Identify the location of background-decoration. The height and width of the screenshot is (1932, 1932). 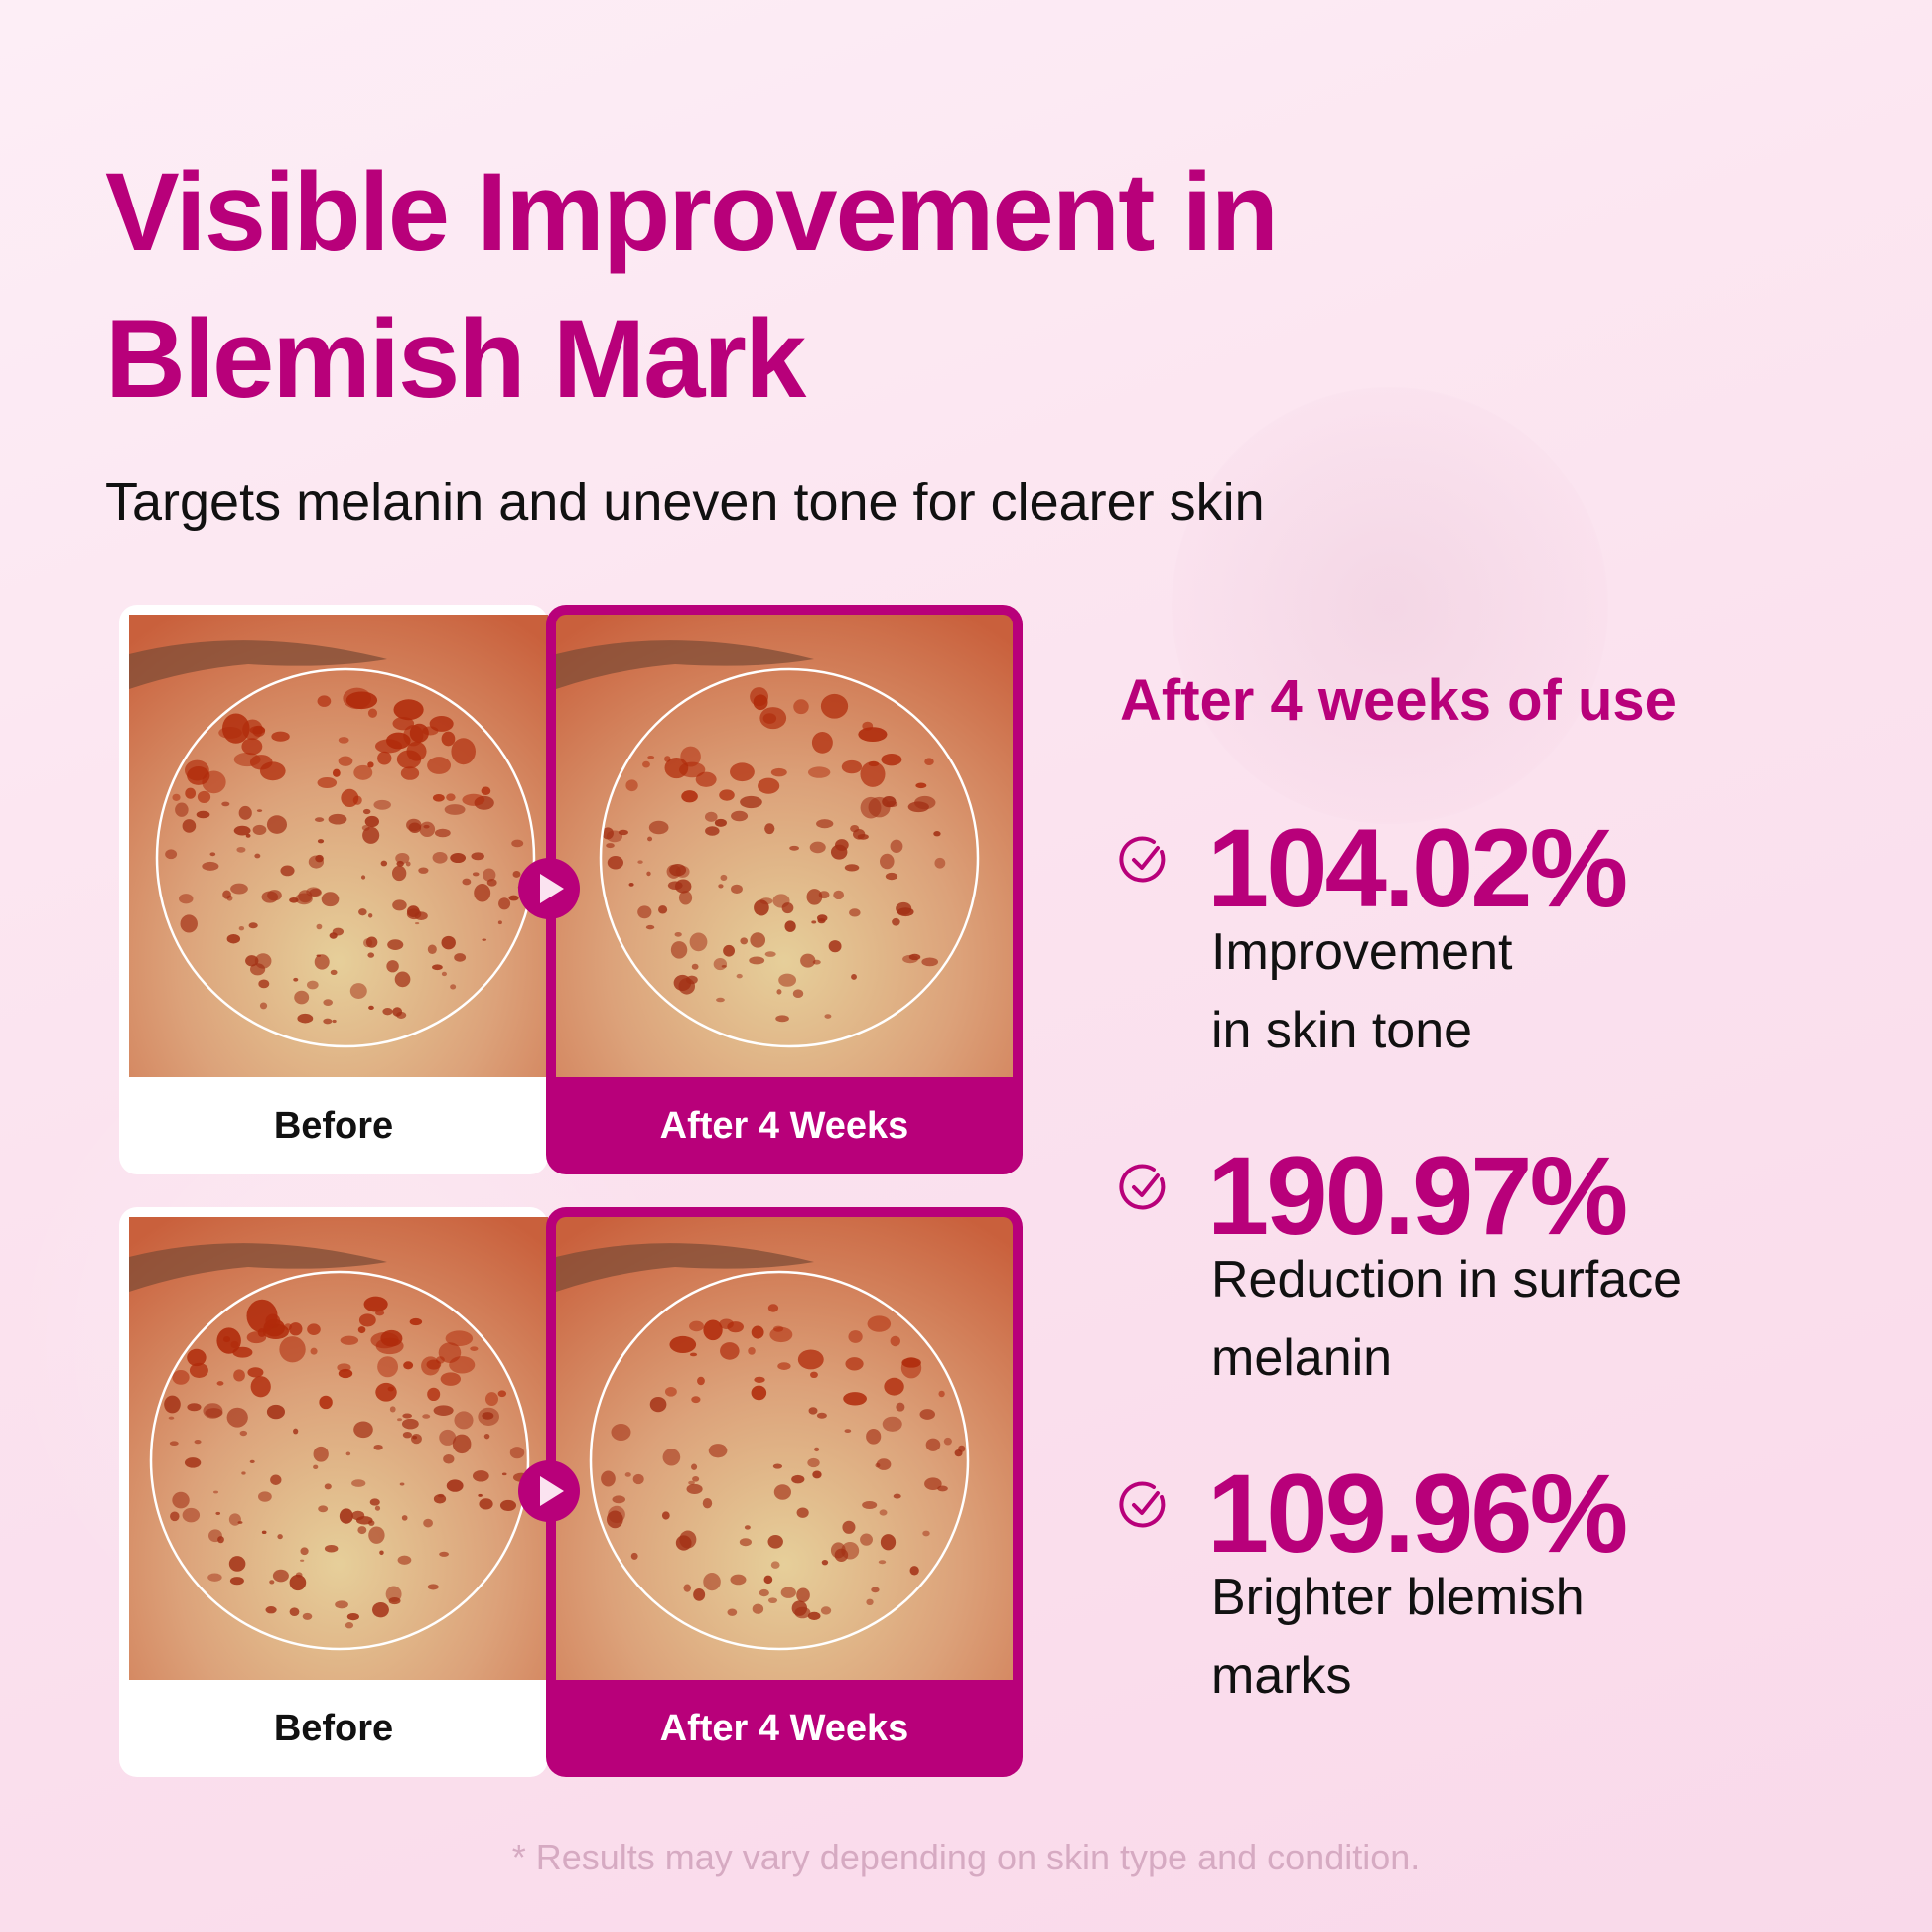
(1390, 605).